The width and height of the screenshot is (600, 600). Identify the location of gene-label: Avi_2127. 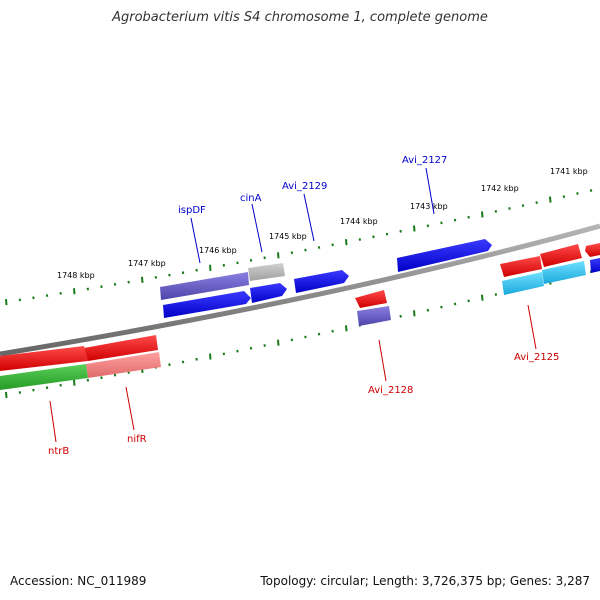
(424, 160).